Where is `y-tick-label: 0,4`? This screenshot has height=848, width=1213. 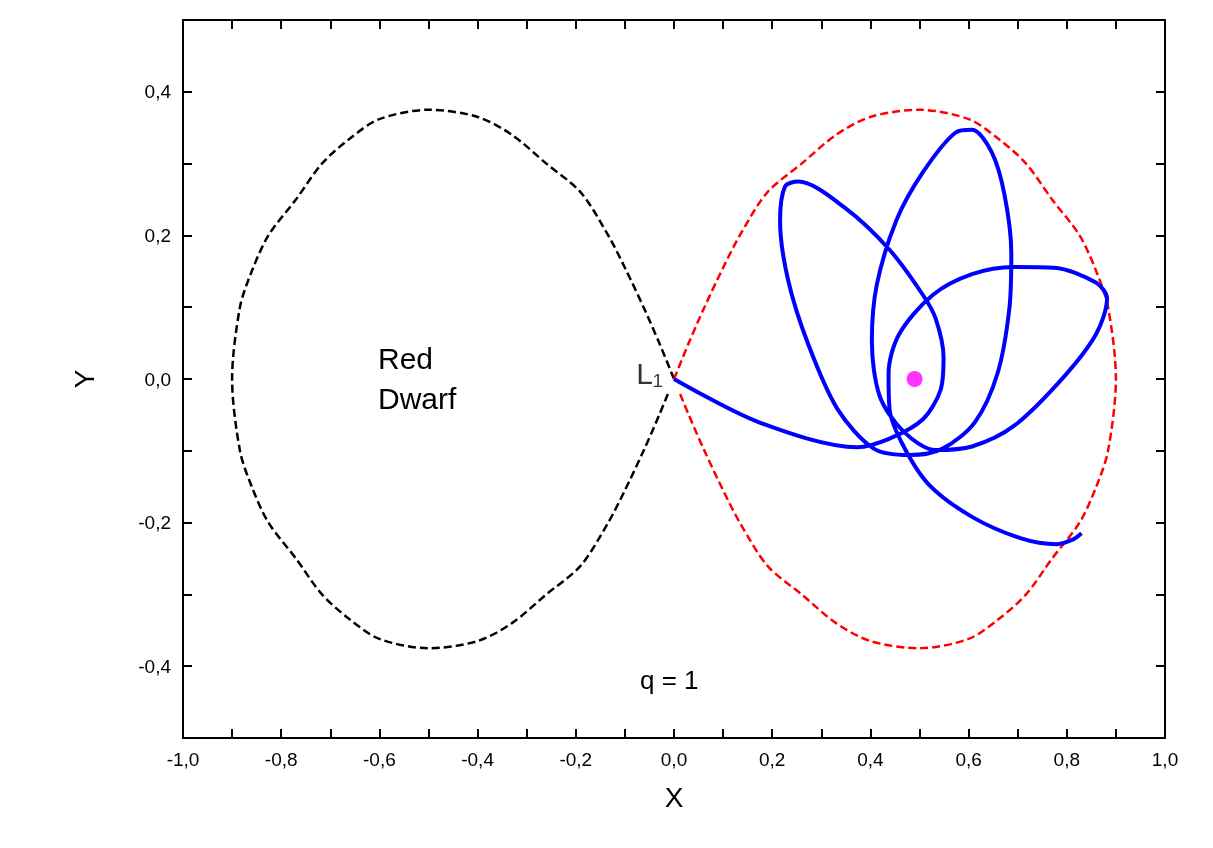
y-tick-label: 0,4 is located at coordinates (158, 92).